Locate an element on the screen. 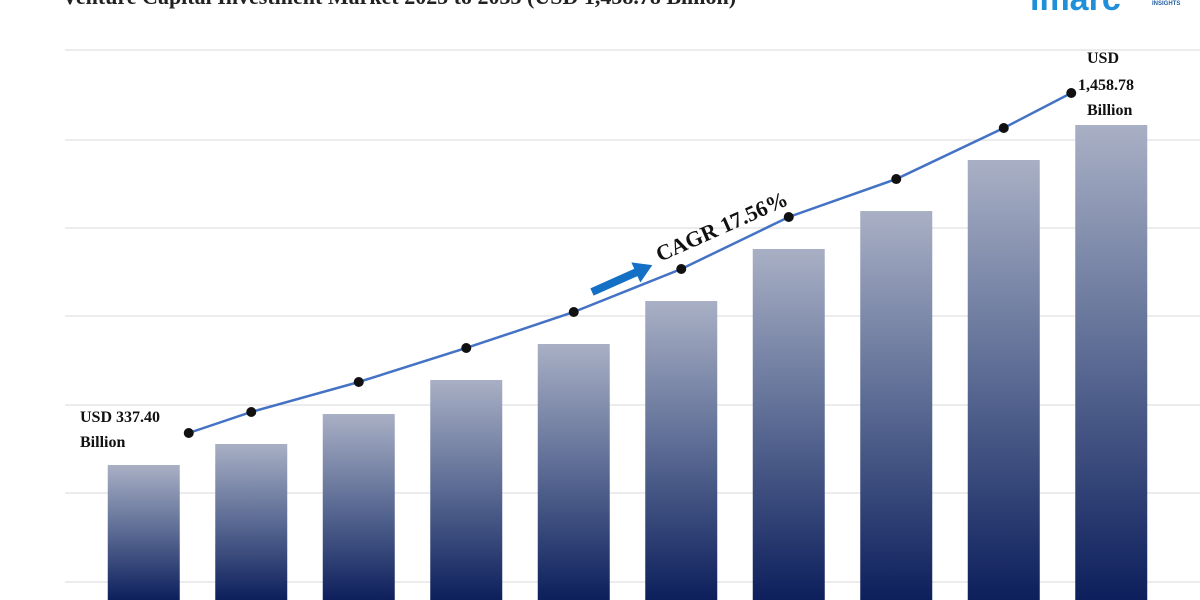 This screenshot has height=600, width=1200. cagr-arrow is located at coordinates (621, 279).